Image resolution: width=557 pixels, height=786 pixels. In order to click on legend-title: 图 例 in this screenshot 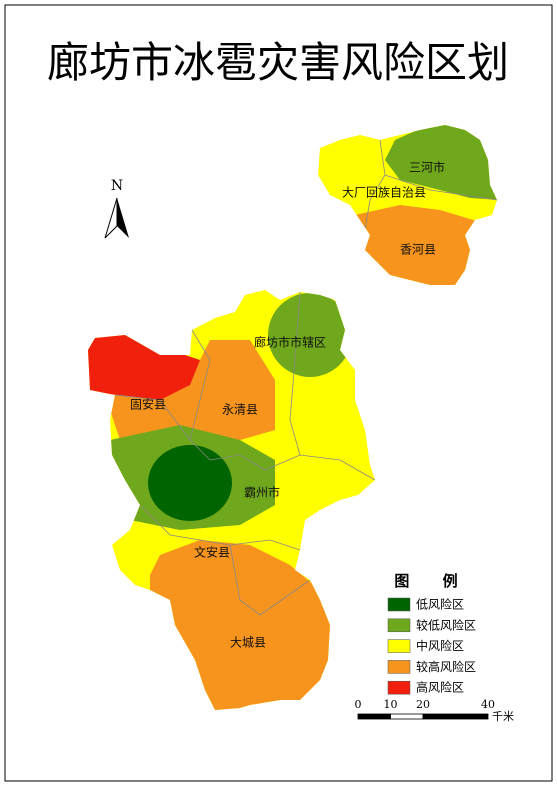, I will do `click(432, 581)`.